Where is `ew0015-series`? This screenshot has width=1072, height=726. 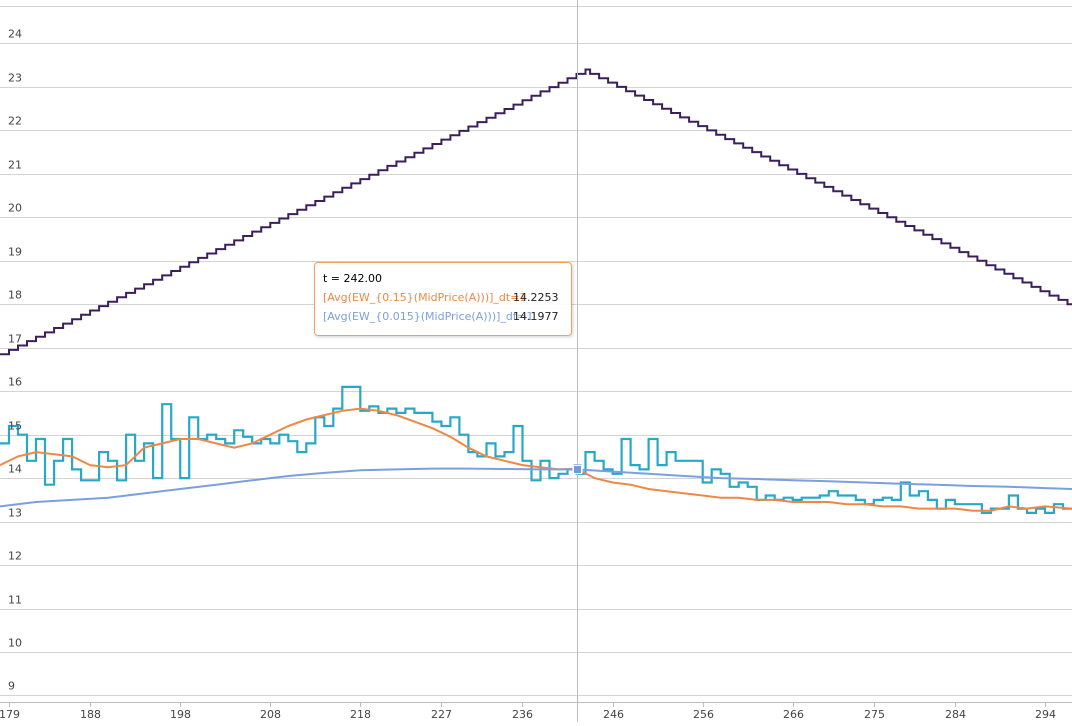
ew0015-series is located at coordinates (536, 487).